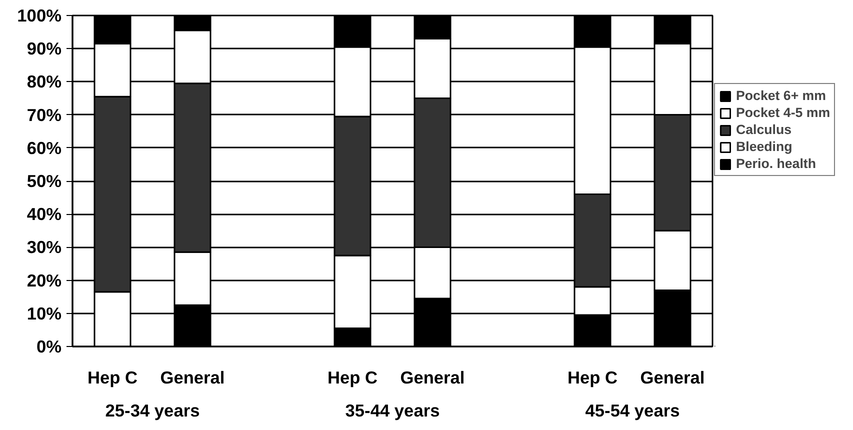  What do you see at coordinates (44, 280) in the screenshot?
I see `y-tick-label: 20%` at bounding box center [44, 280].